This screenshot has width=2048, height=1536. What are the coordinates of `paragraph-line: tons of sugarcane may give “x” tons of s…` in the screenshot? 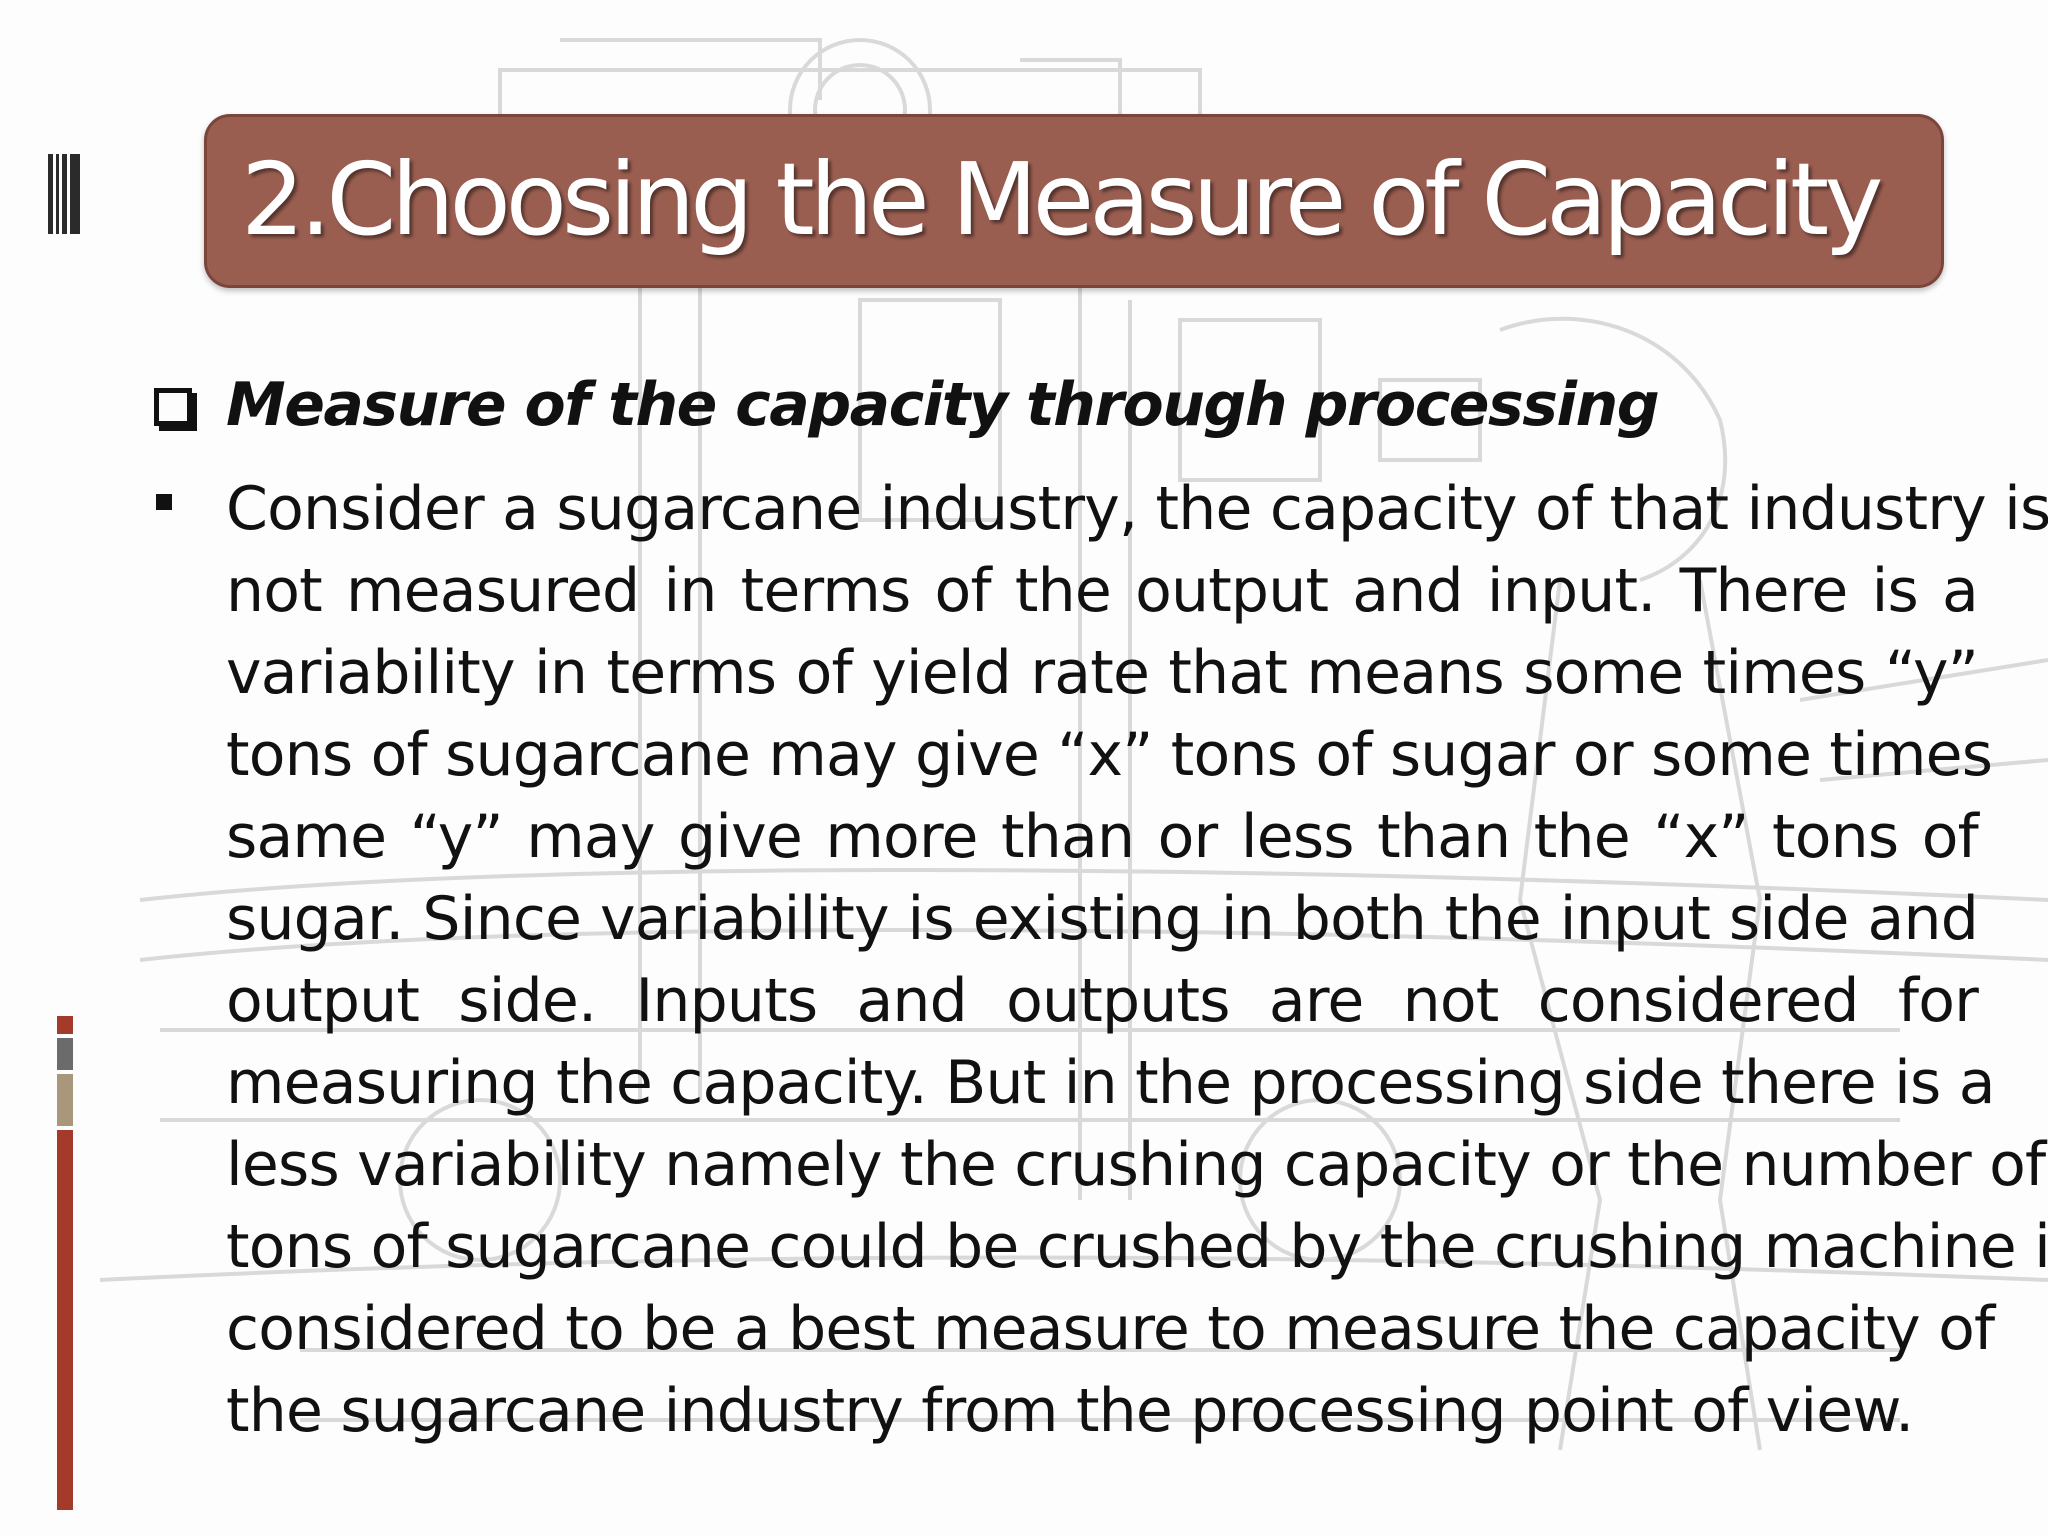 It's located at (1109, 755).